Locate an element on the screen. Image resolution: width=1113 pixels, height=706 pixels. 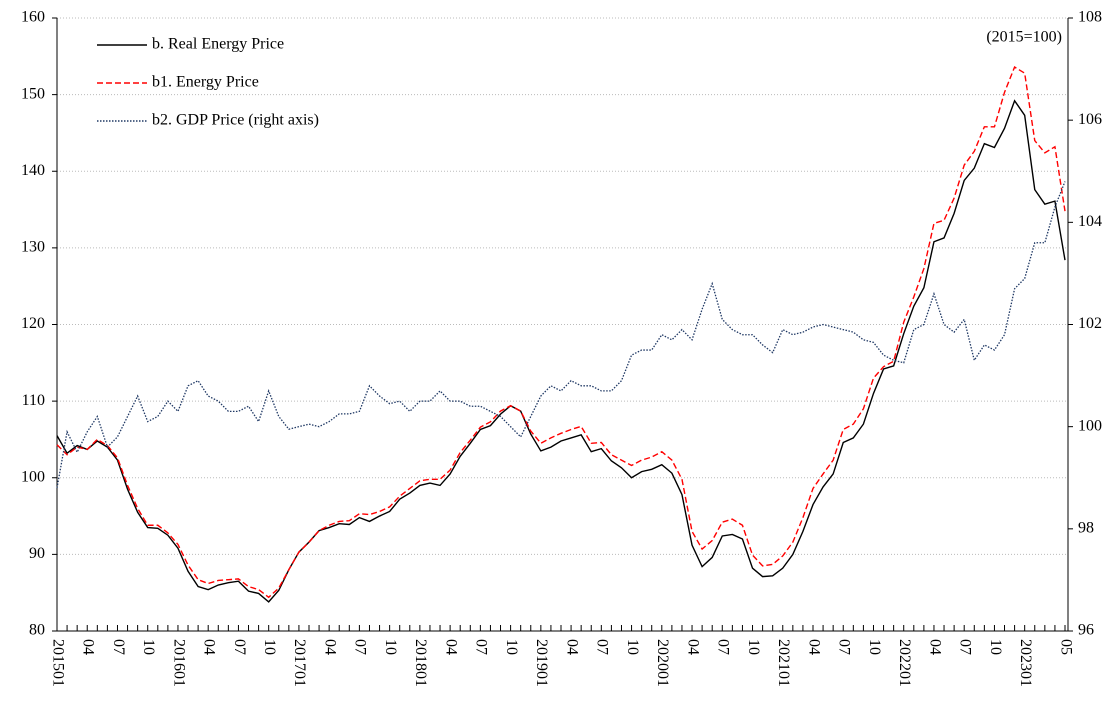
x-tick-label: 05 is located at coordinates (1065, 647).